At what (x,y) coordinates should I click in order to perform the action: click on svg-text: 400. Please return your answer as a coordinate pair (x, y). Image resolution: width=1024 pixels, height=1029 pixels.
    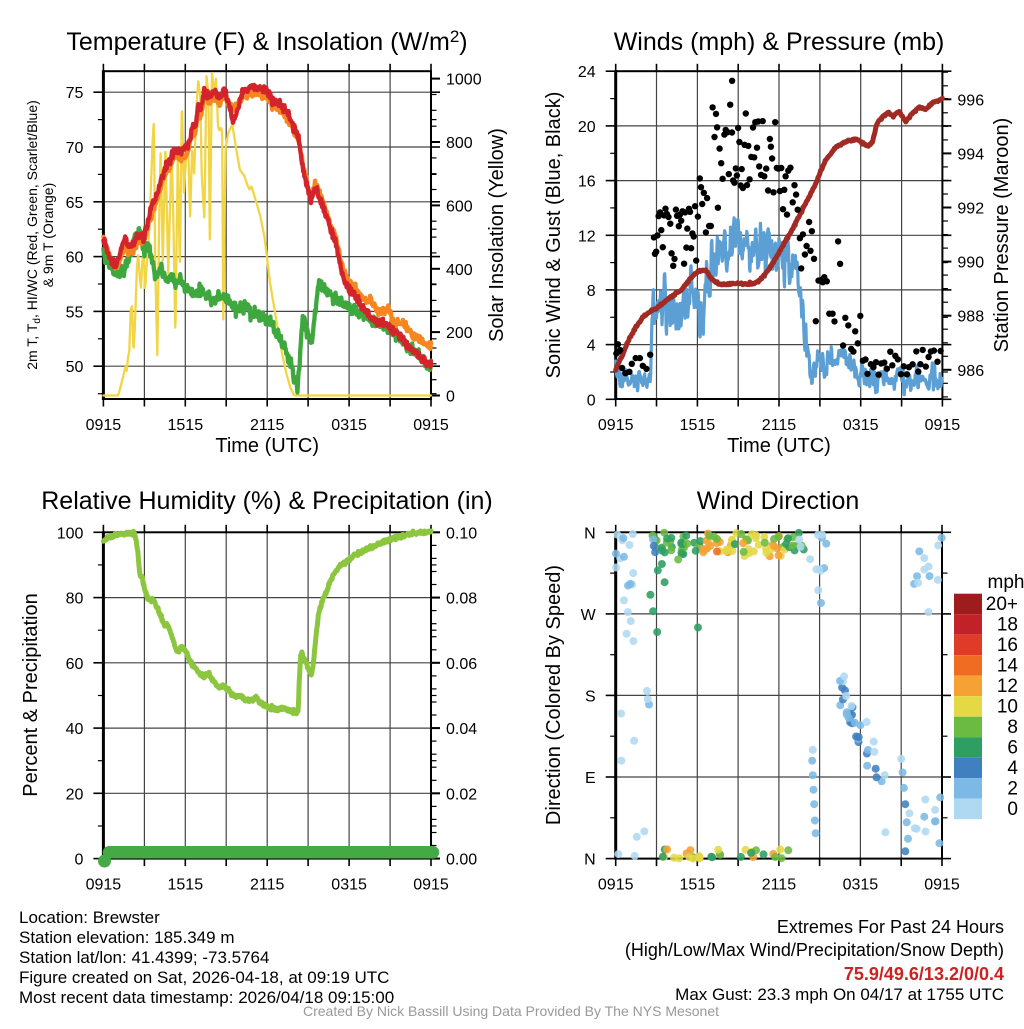
    Looking at the image, I should click on (459, 270).